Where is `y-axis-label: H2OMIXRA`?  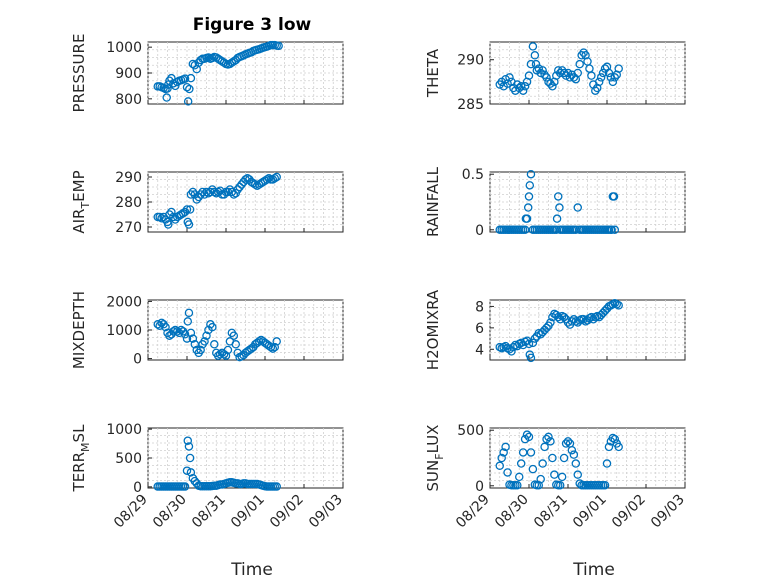
y-axis-label: H2OMIXRA is located at coordinates (433, 329).